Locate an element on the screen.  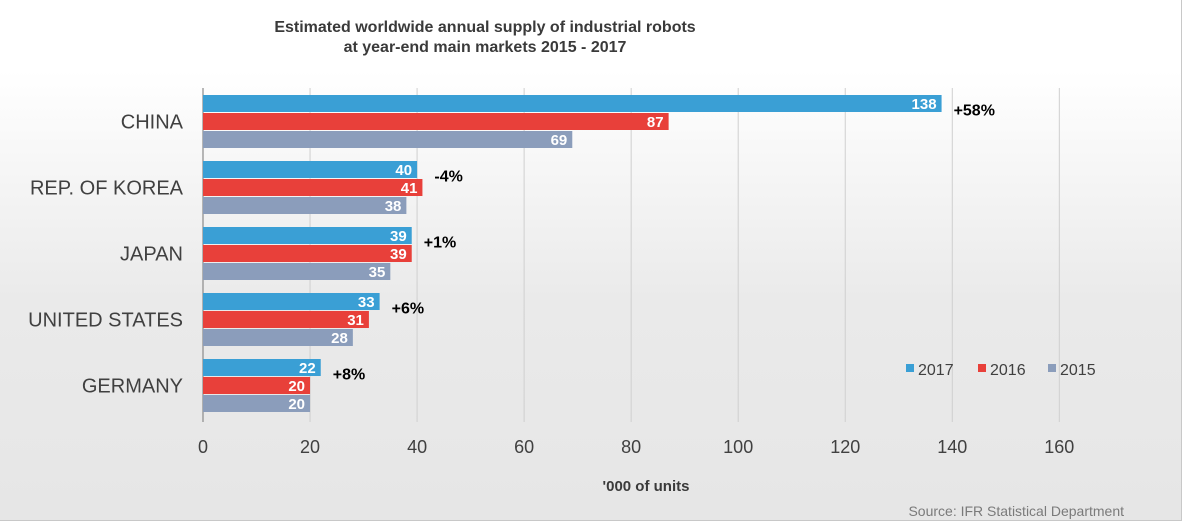
legend-label: 2015 is located at coordinates (1078, 370).